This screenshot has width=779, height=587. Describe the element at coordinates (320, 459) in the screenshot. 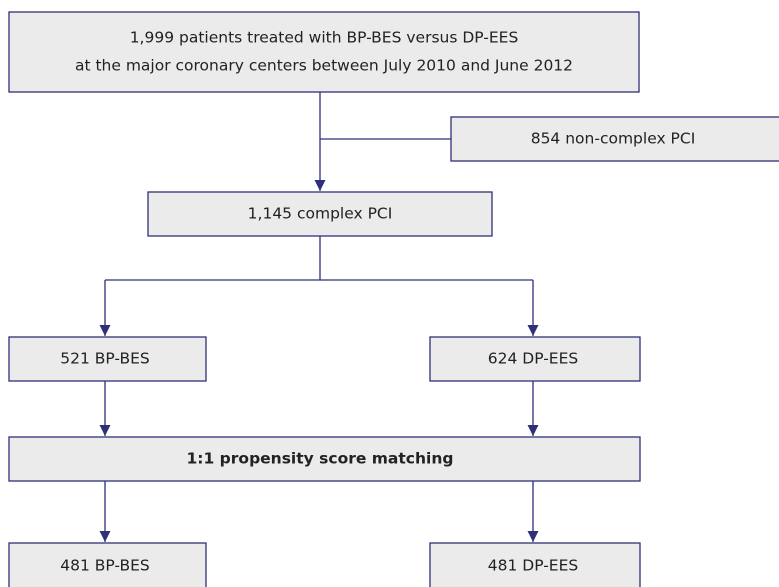

I see `node-label: 1:1 propensity score matching` at that location.